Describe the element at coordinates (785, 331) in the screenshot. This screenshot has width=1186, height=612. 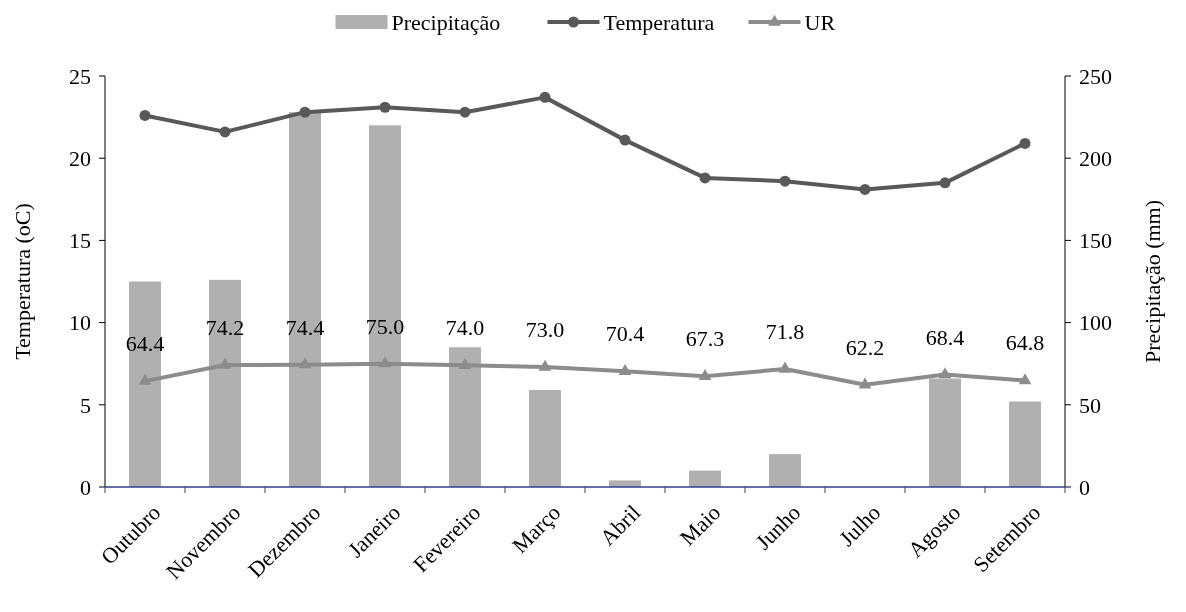
I see `data-label: 71.8` at that location.